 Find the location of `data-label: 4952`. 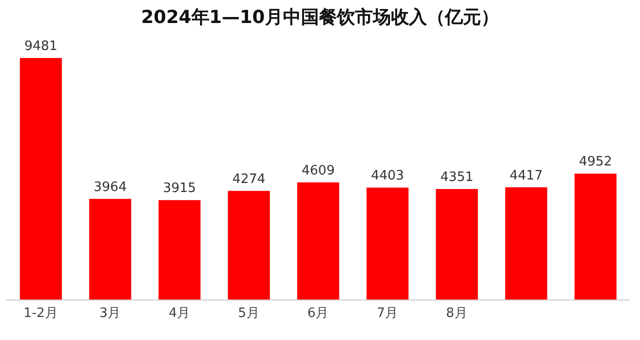

data-label: 4952 is located at coordinates (595, 162).